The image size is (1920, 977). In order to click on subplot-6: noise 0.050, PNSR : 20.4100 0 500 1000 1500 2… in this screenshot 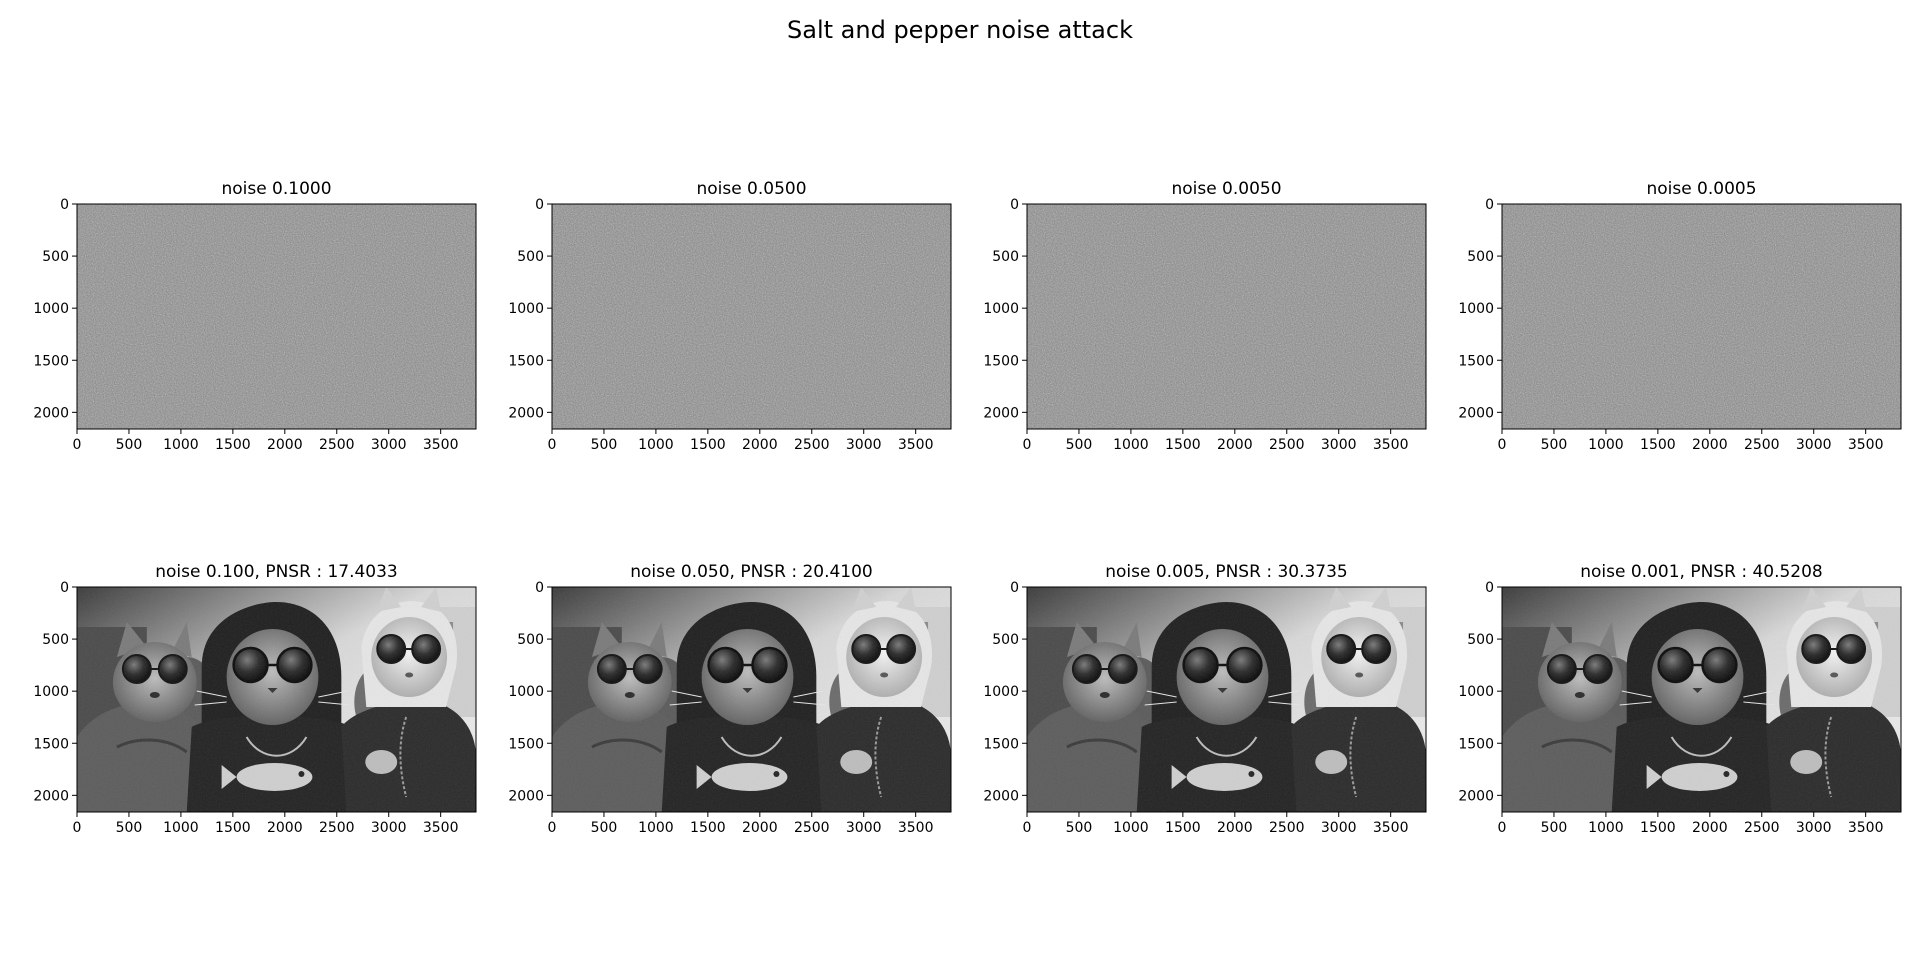, I will do `click(730, 699)`.